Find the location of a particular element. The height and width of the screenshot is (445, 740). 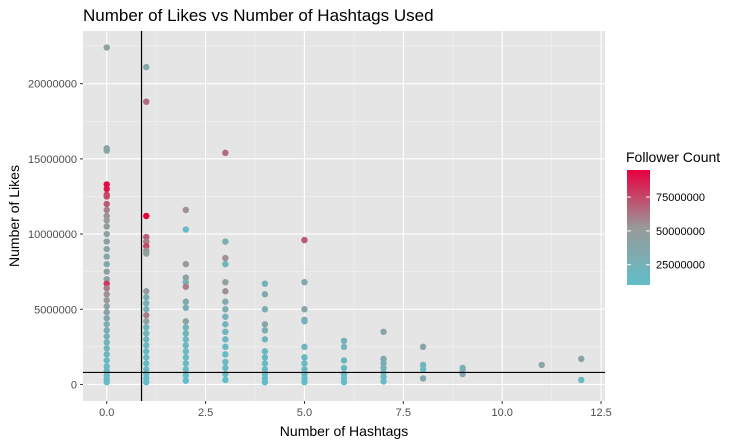

x-tick-label: 5.0 is located at coordinates (304, 413).